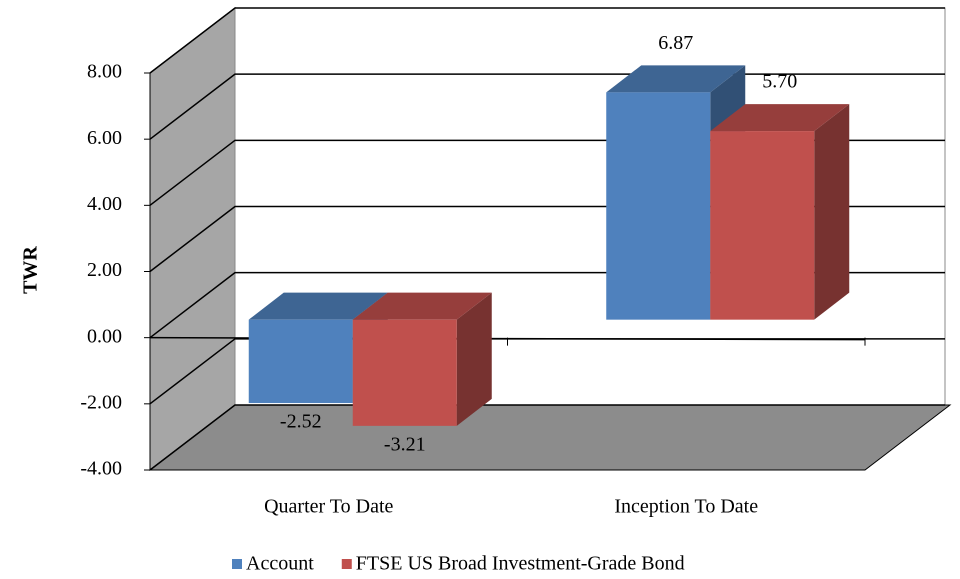  What do you see at coordinates (101, 469) in the screenshot?
I see `y-tick-label: -4.00` at bounding box center [101, 469].